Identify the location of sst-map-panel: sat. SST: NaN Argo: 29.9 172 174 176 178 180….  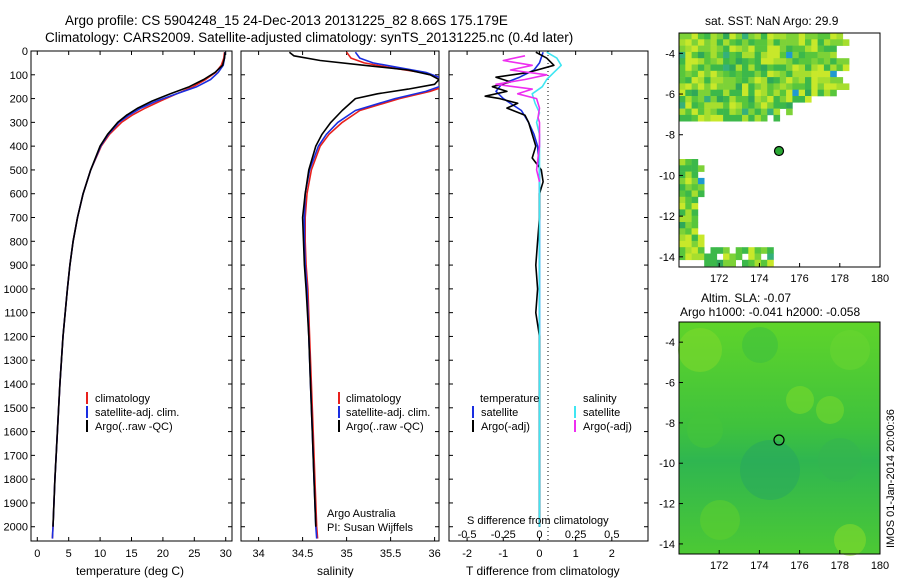
(774, 149).